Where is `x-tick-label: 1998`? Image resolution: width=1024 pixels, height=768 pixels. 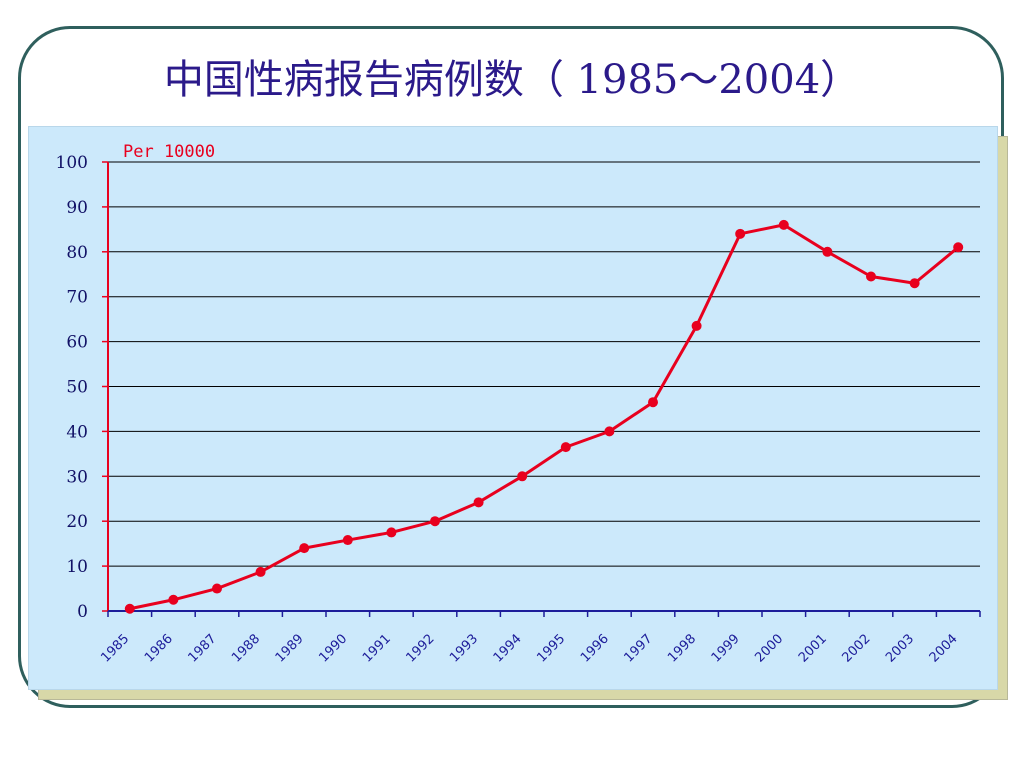
x-tick-label: 1998 is located at coordinates (682, 649).